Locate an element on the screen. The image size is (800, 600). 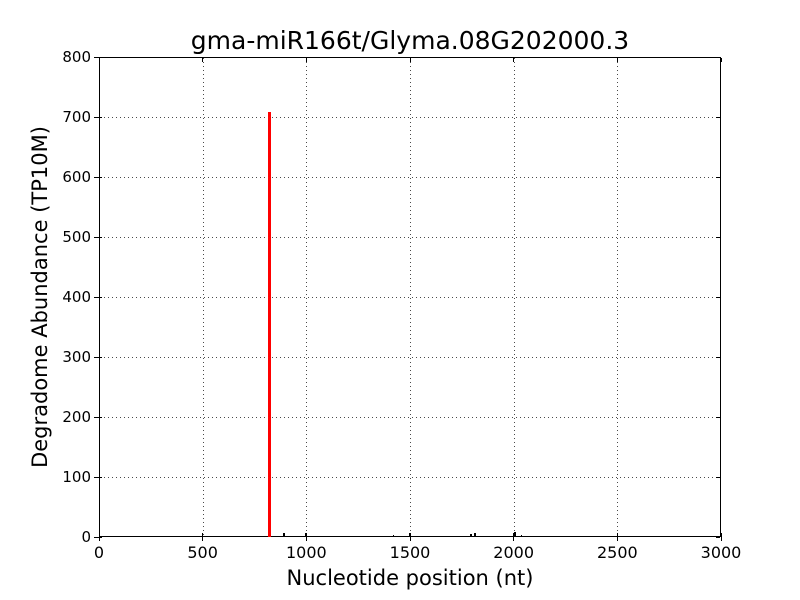
y-tick-label: 0 is located at coordinates (86, 537).